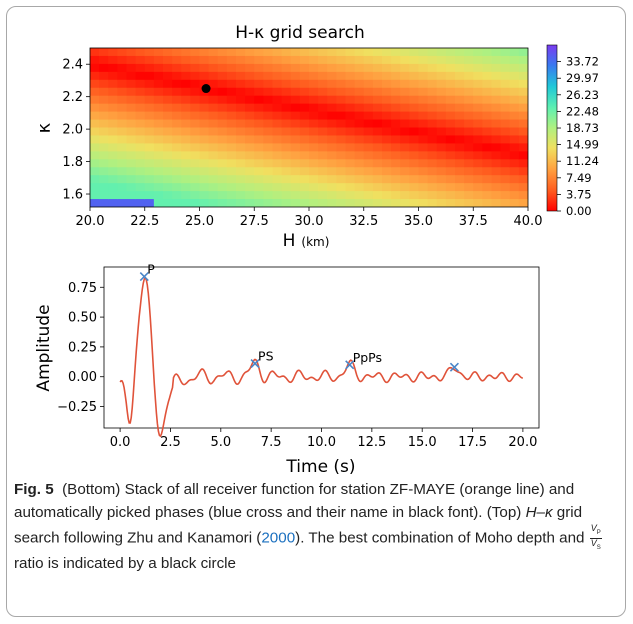 This screenshot has width=633, height=624. Describe the element at coordinates (77, 407) in the screenshot. I see `y-tick-label: −0.25` at that location.